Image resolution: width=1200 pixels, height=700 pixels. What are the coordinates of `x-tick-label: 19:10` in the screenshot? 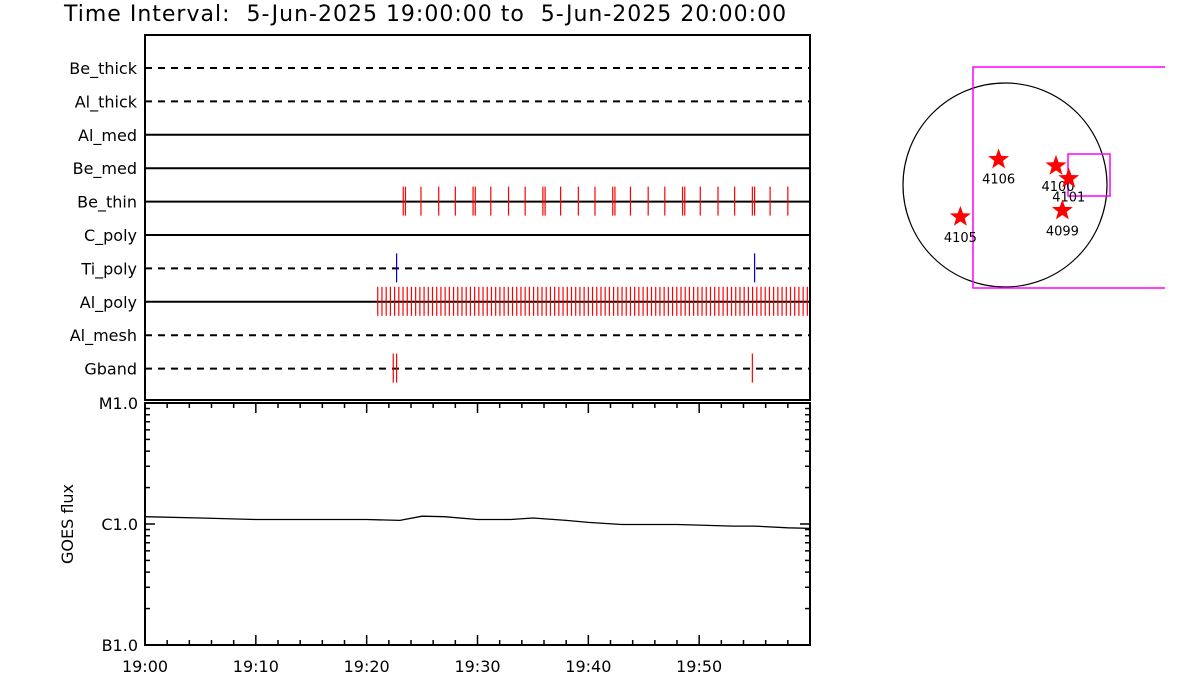 It's located at (256, 666).